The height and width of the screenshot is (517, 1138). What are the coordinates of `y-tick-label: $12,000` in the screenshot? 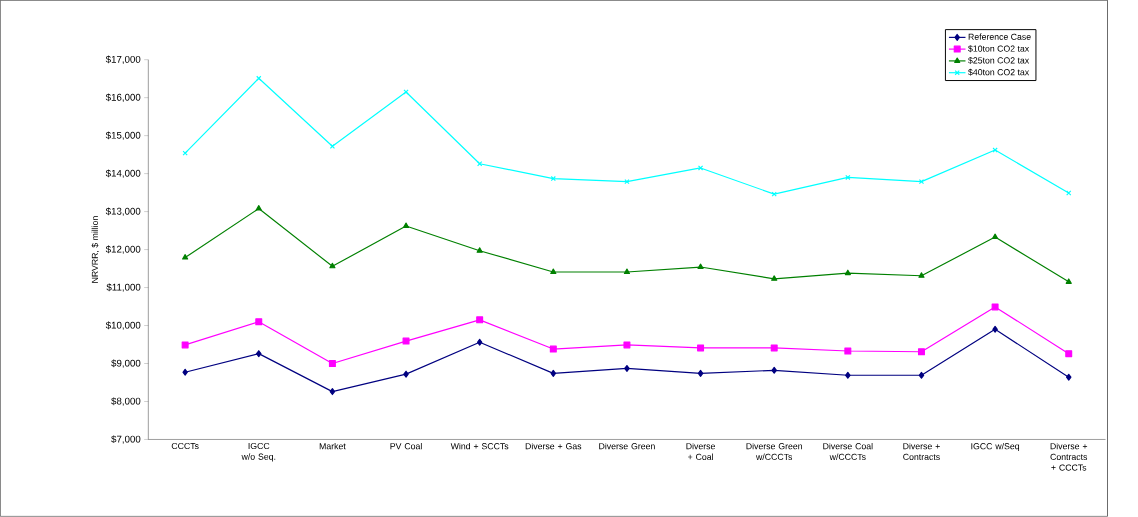 It's located at (123, 249).